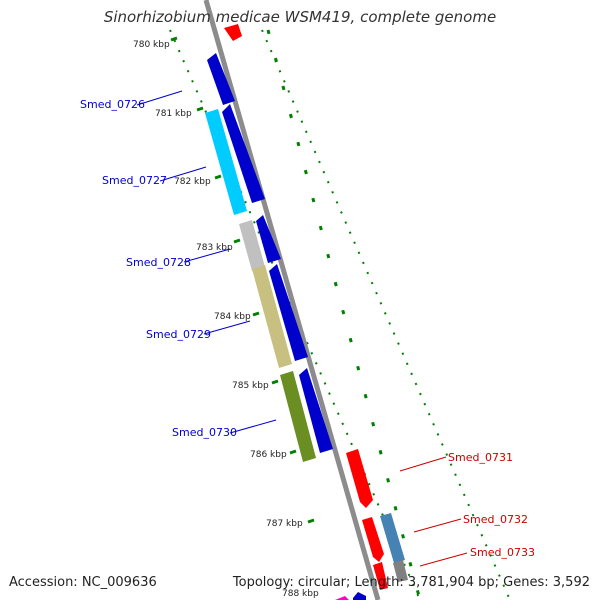 Image resolution: width=600 pixels, height=600 pixels. I want to click on label-smed-0726: Smed_0726, so click(112, 104).